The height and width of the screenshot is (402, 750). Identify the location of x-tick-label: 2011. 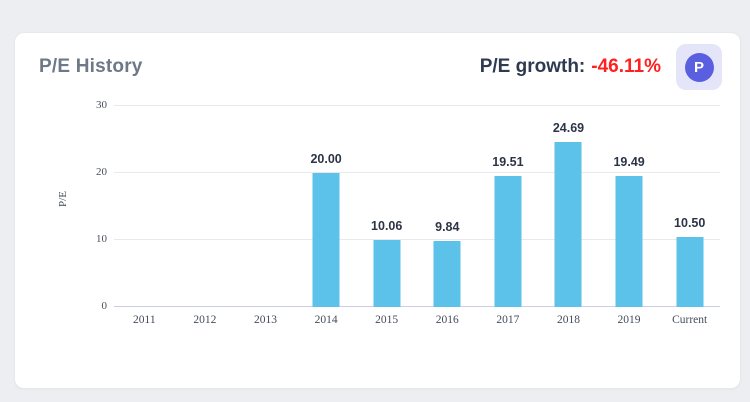
(144, 320).